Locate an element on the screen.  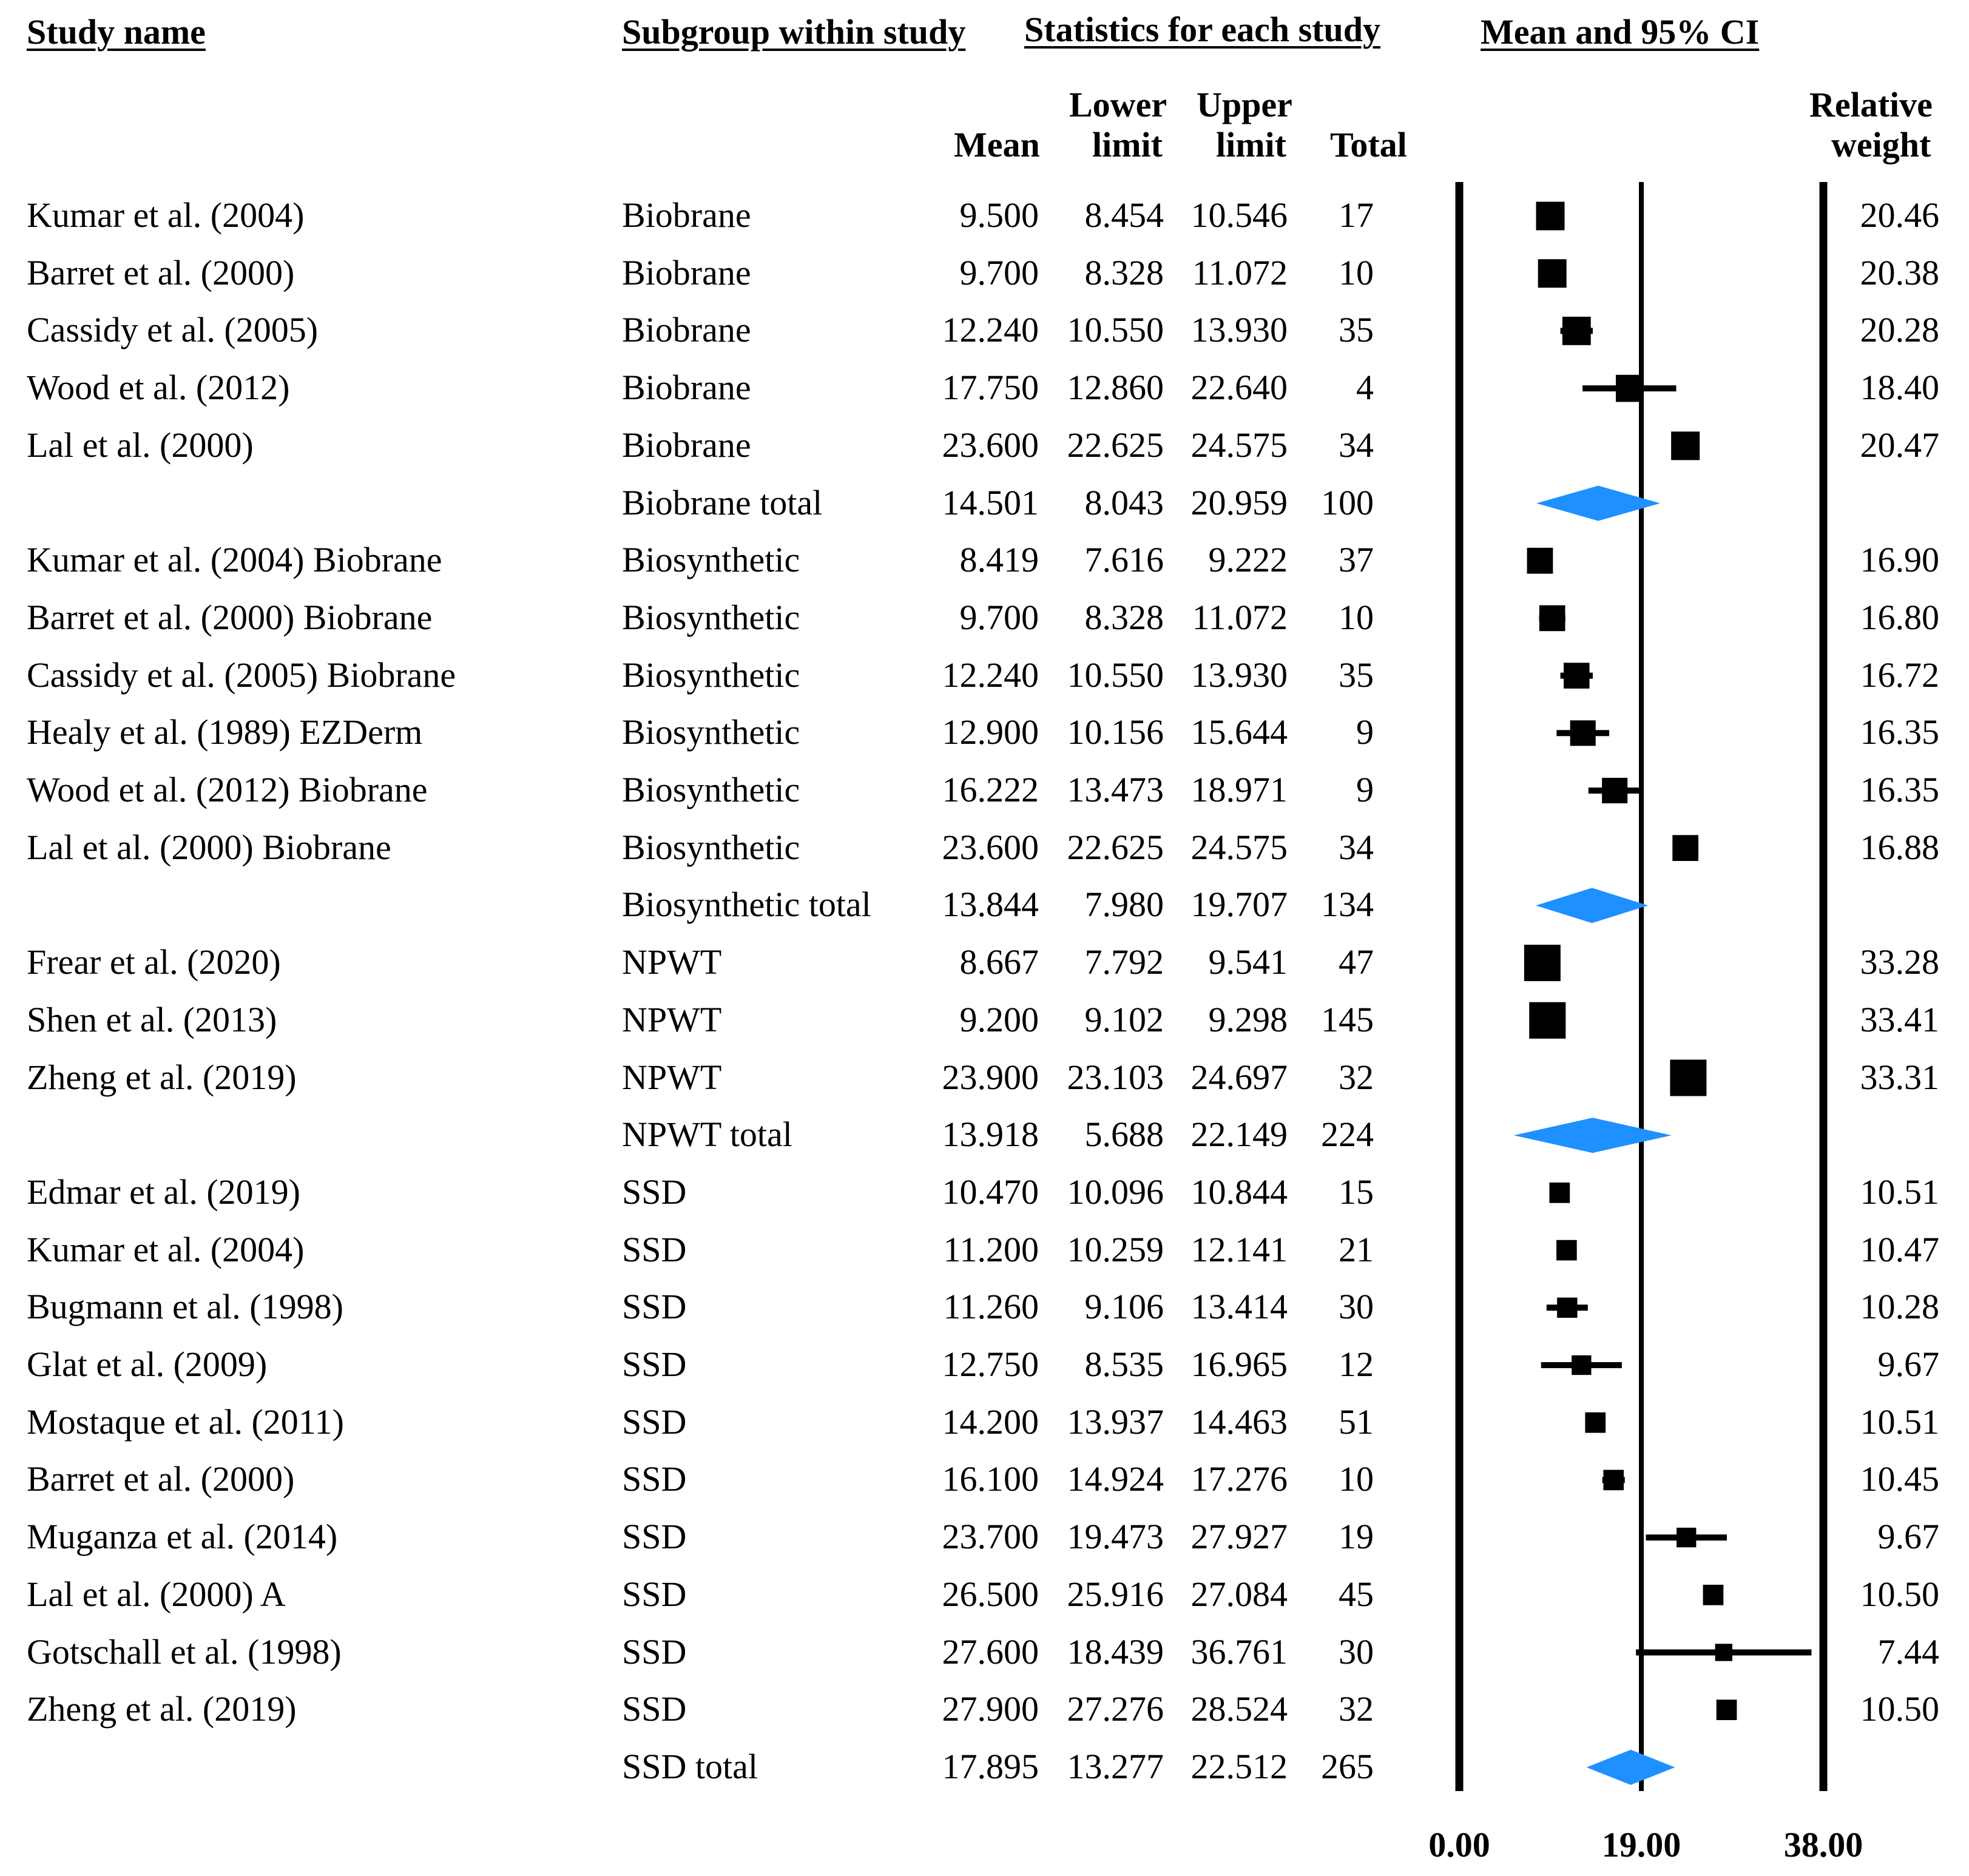
mean-value: 10.470 is located at coordinates (990, 1192).